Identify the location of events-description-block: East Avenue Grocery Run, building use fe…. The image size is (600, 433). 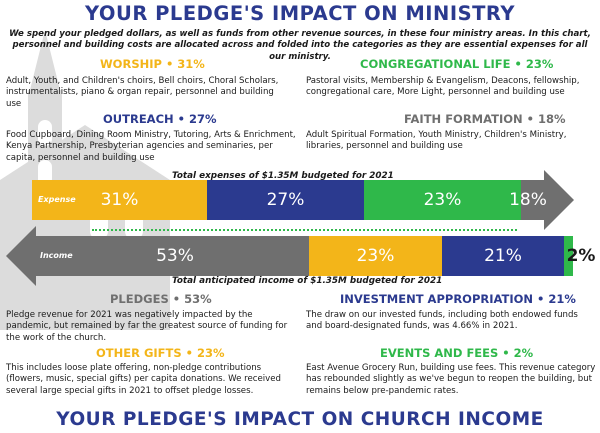
(451, 379).